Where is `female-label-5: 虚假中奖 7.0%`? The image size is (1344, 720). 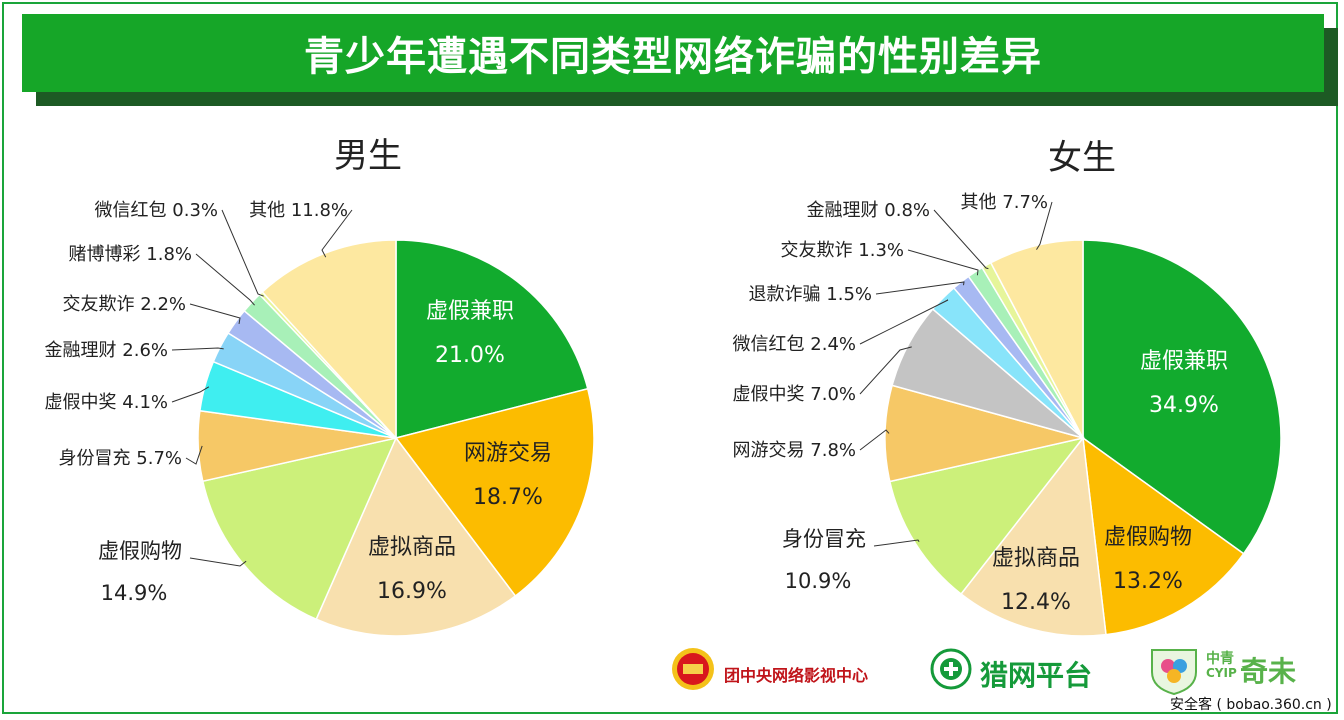
female-label-5: 虚假中奖 7.0% is located at coordinates (794, 394).